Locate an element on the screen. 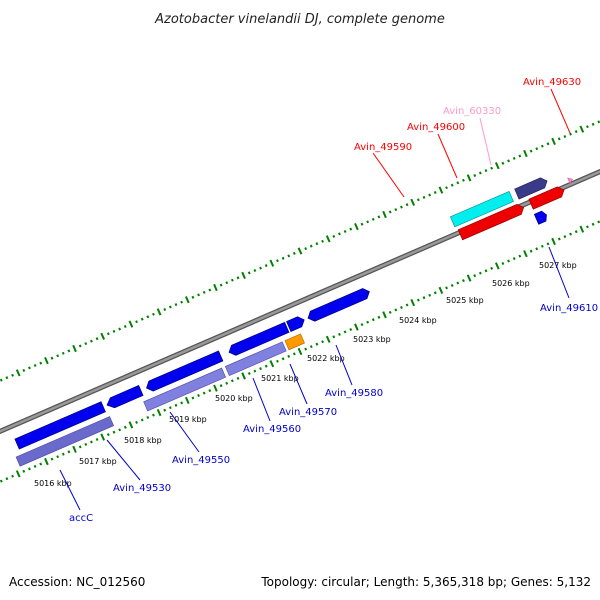  feature-accC is located at coordinates (60, 425).